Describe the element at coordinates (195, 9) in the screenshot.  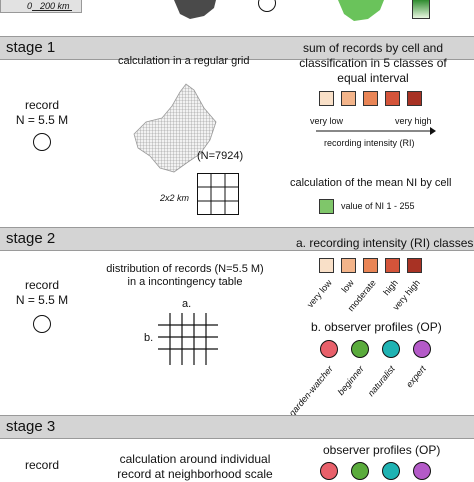
I see `top-dark-map` at that location.